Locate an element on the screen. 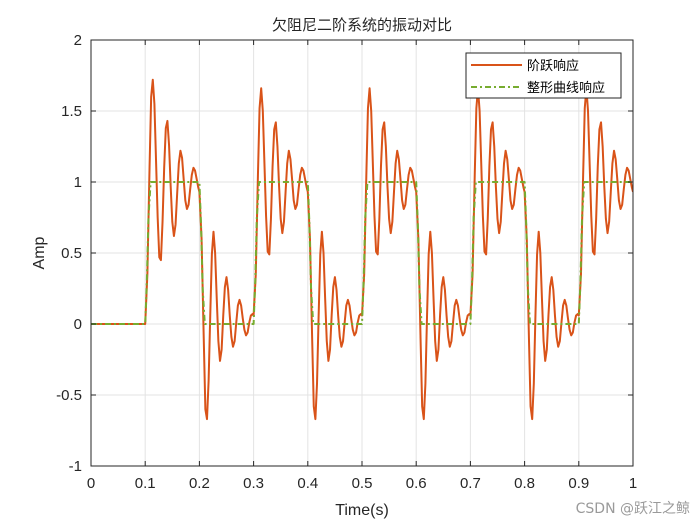 The height and width of the screenshot is (525, 700). x-tick-label: 0.7 is located at coordinates (470, 483).